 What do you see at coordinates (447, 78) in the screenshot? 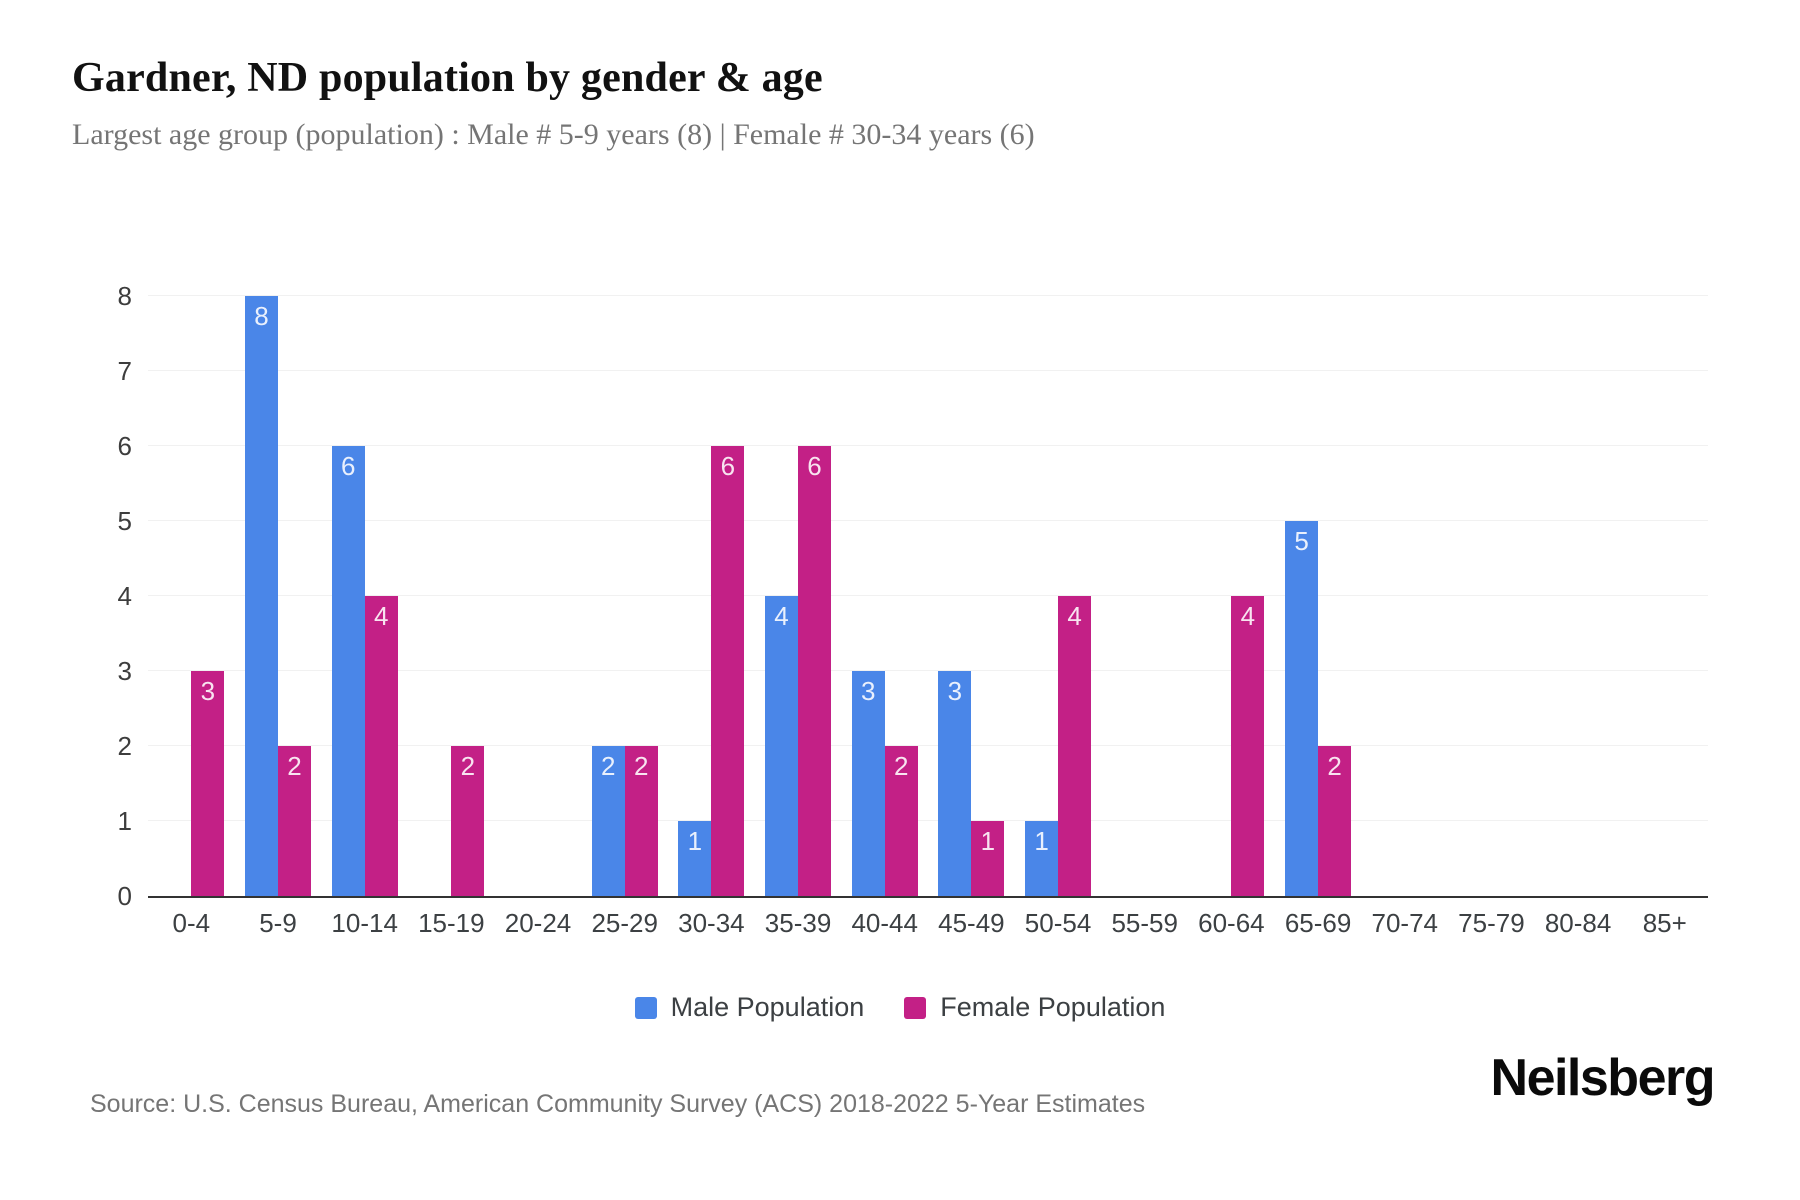
I see `page-title: Gardner, ND population by gender & age` at bounding box center [447, 78].